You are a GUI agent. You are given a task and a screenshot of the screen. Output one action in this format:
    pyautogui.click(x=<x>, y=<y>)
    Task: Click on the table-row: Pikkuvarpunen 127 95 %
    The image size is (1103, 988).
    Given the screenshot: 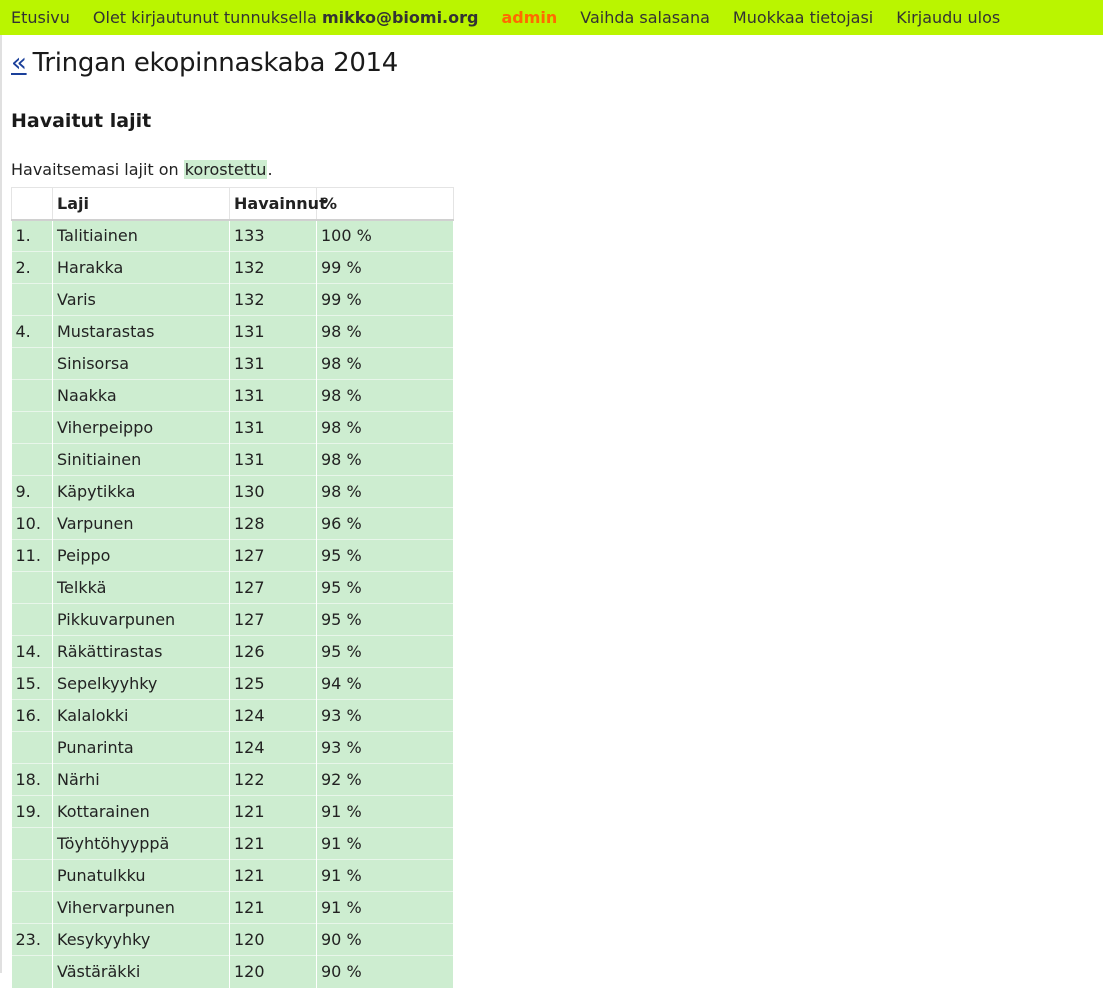 What is the action you would take?
    pyautogui.click(x=232, y=619)
    